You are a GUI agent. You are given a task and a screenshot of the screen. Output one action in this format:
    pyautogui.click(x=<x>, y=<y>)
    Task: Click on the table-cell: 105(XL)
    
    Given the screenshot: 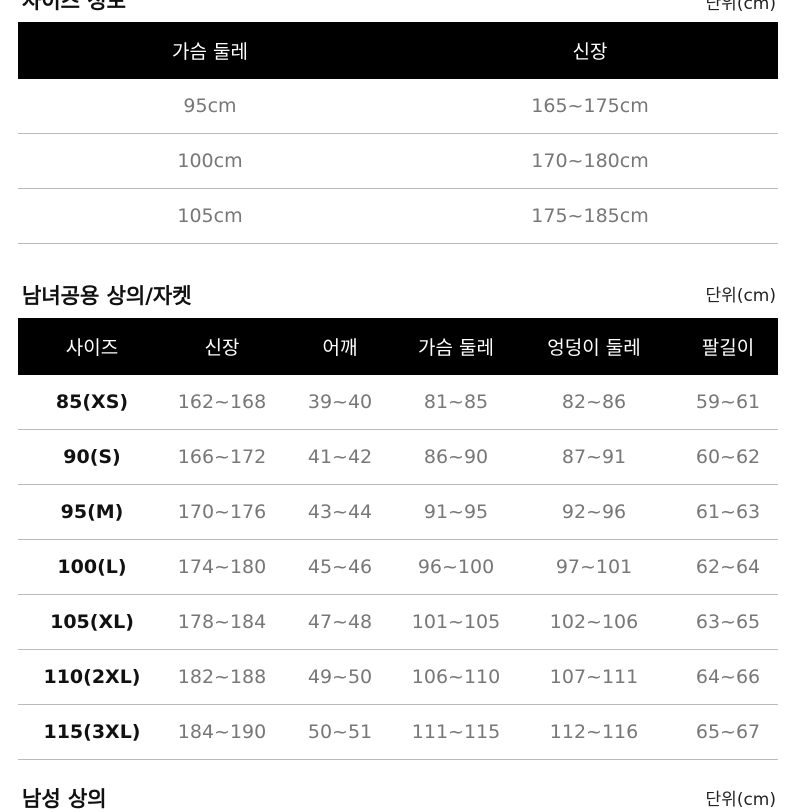 What is the action you would take?
    pyautogui.click(x=92, y=622)
    